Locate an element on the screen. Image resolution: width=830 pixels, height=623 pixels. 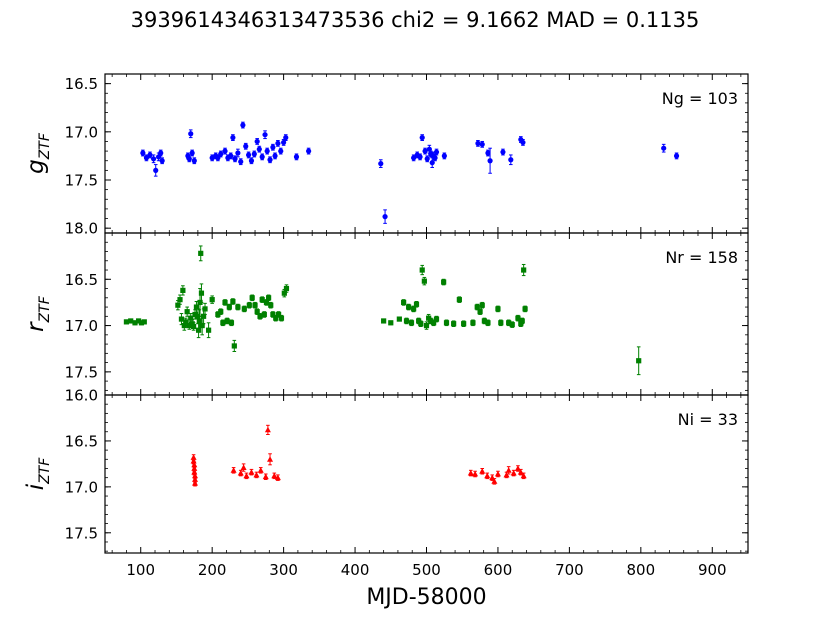
x-tick-label: 600 is located at coordinates (498, 570).